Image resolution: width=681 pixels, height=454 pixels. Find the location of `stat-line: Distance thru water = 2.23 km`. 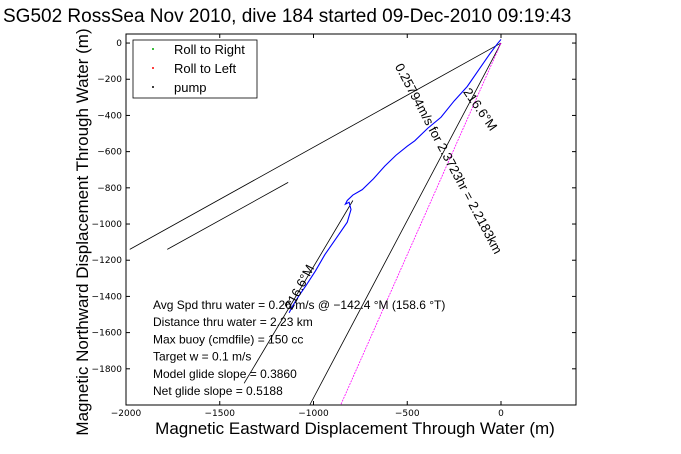

stat-line: Distance thru water = 2.23 km is located at coordinates (233, 322).